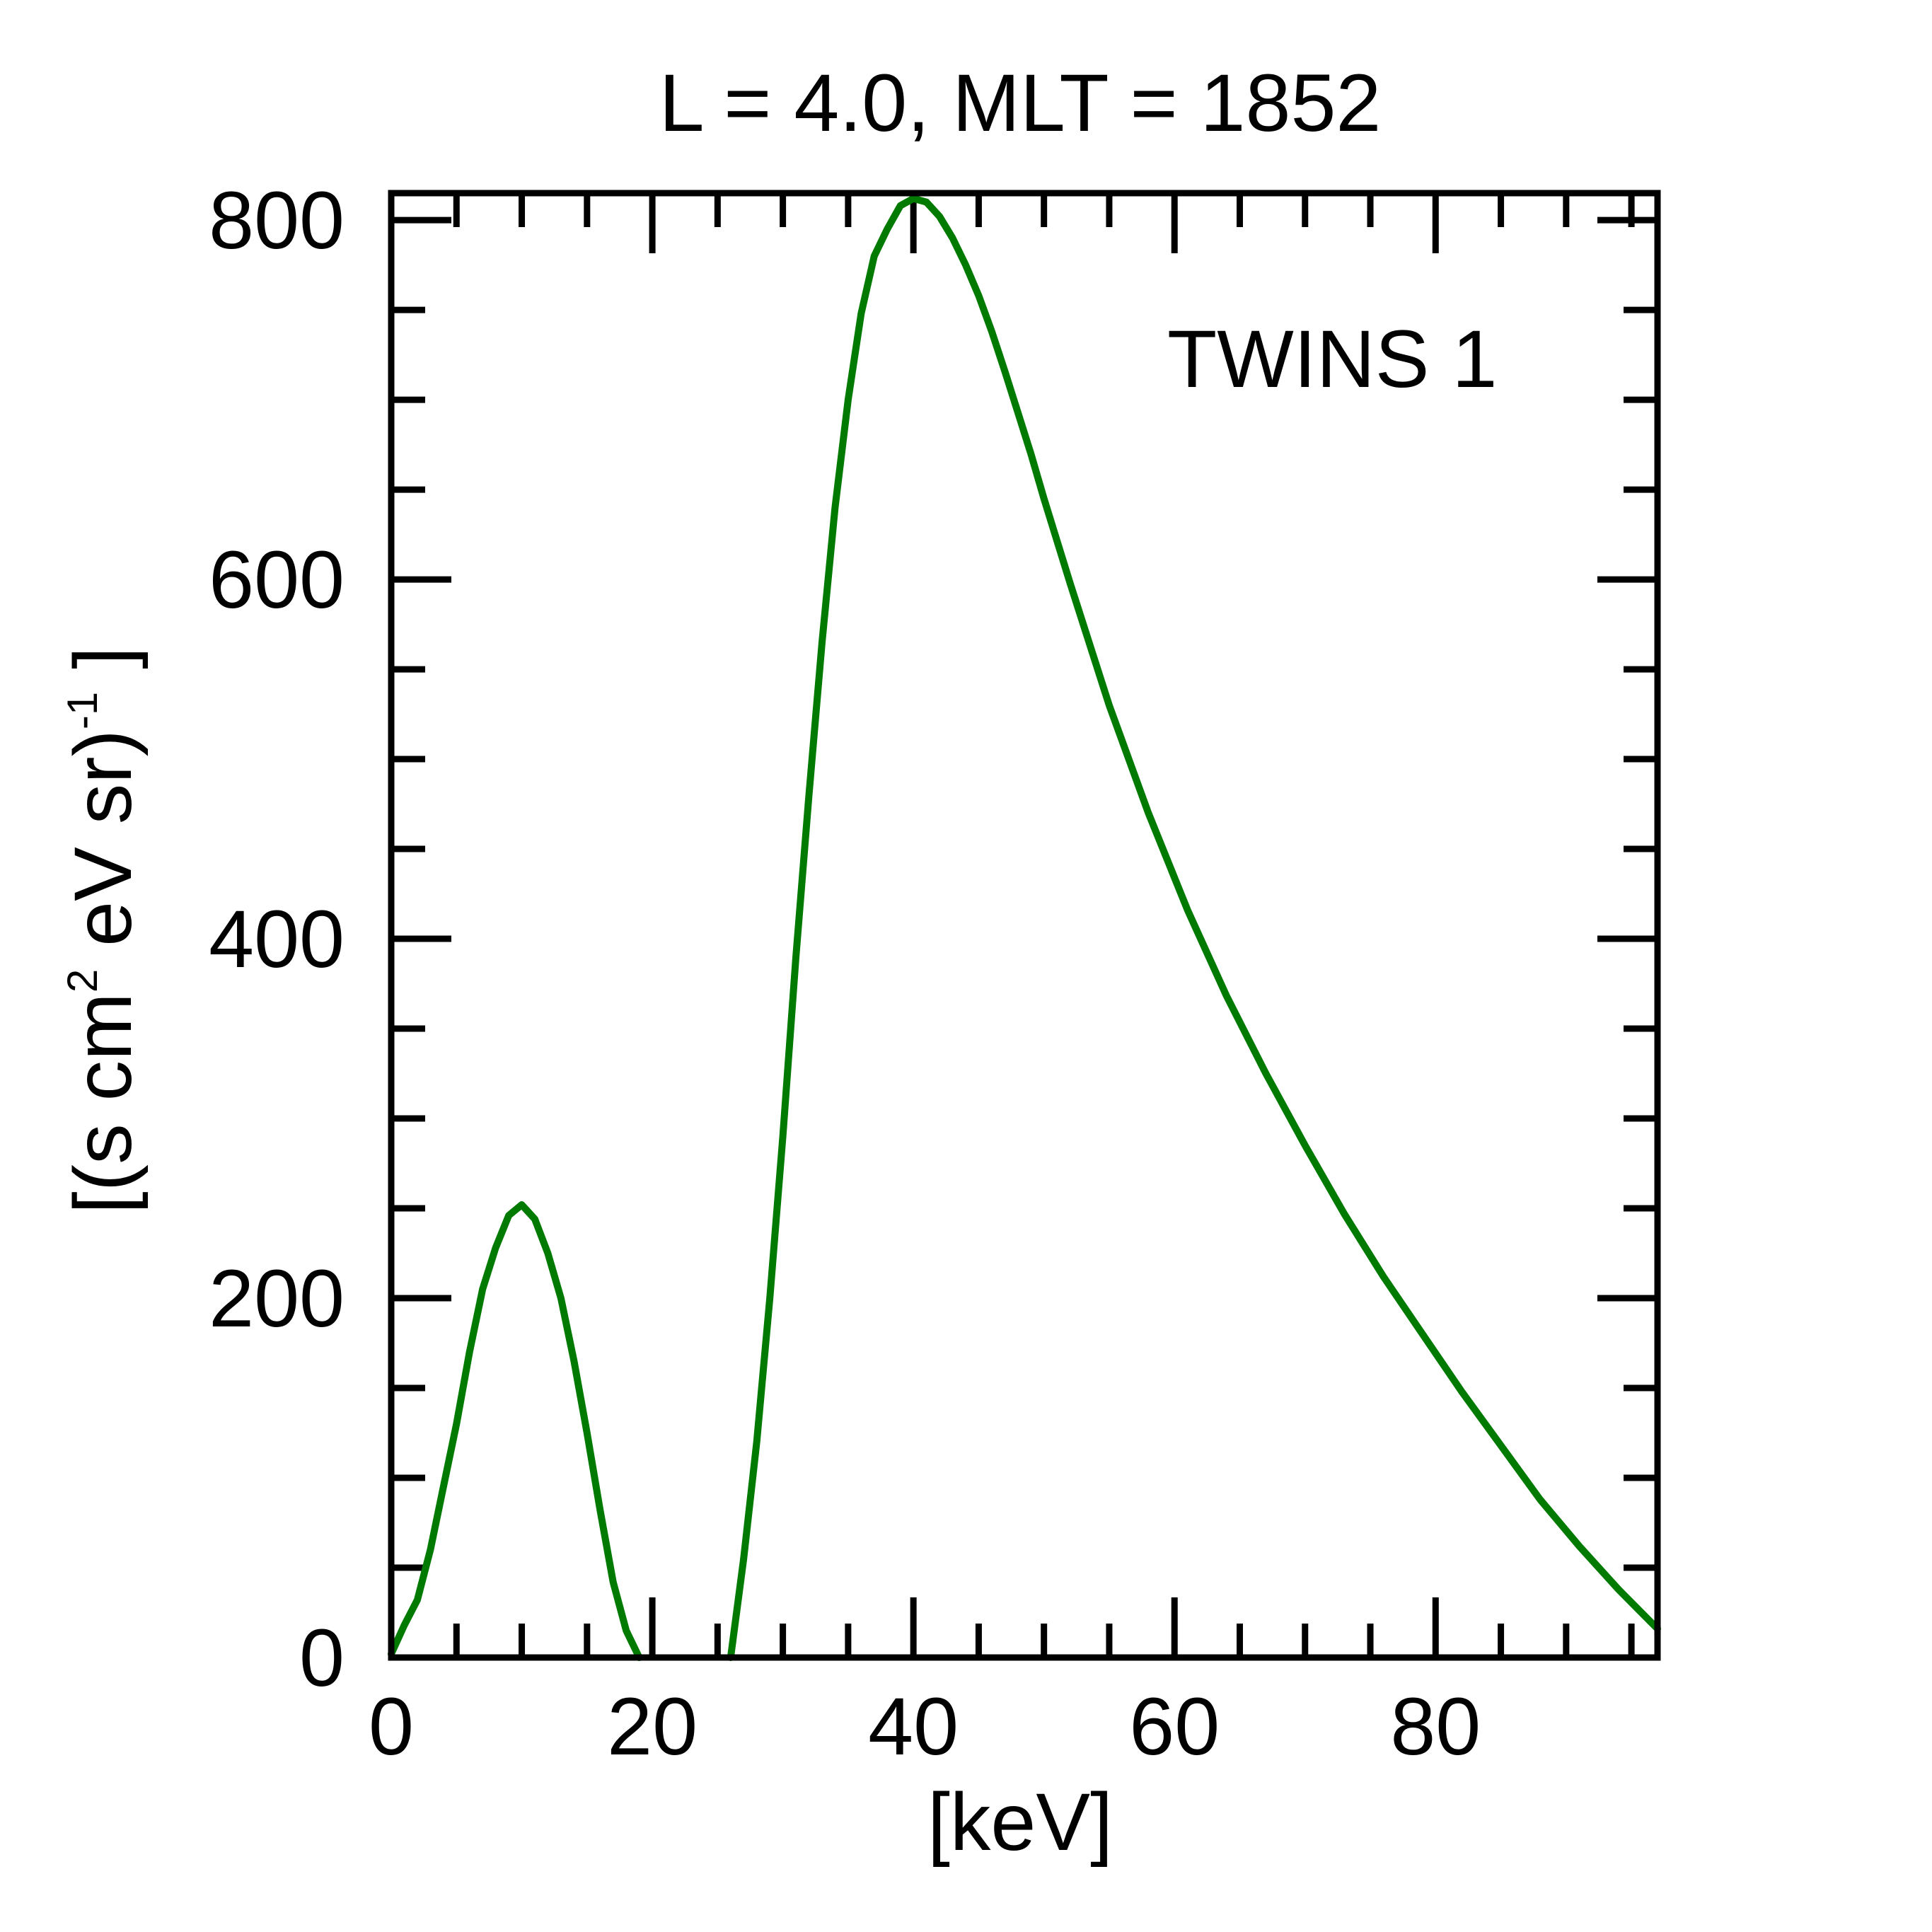  I want to click on x-tick-label: 20, so click(652, 1727).